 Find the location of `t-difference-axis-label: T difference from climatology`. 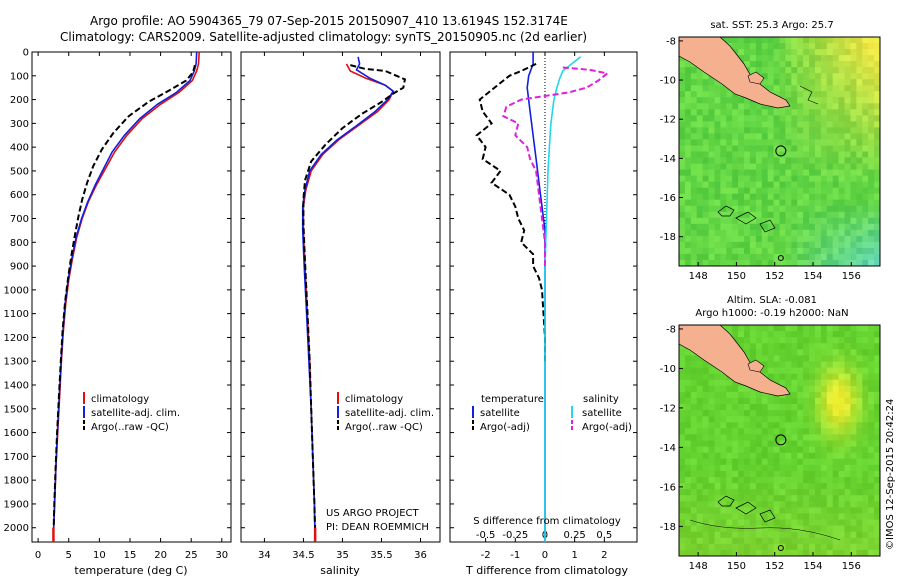

t-difference-axis-label: T difference from climatology is located at coordinates (546, 570).